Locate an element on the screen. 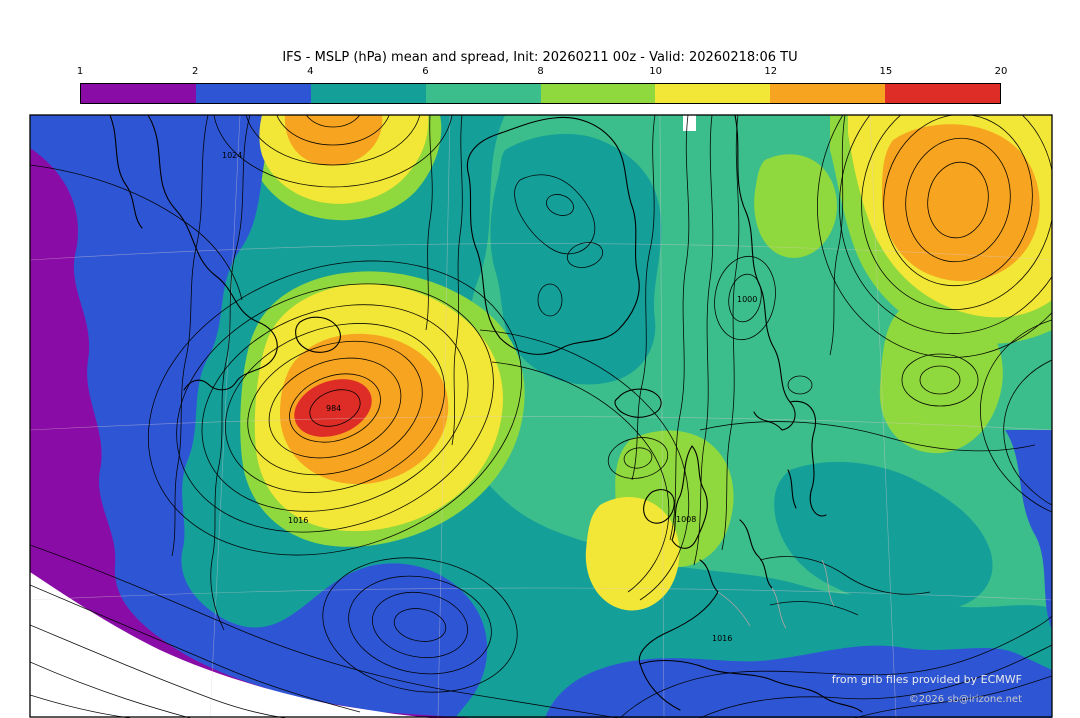 Image resolution: width=1080 pixels, height=718 pixels. spread-region-teal-greenland is located at coordinates (576, 259).